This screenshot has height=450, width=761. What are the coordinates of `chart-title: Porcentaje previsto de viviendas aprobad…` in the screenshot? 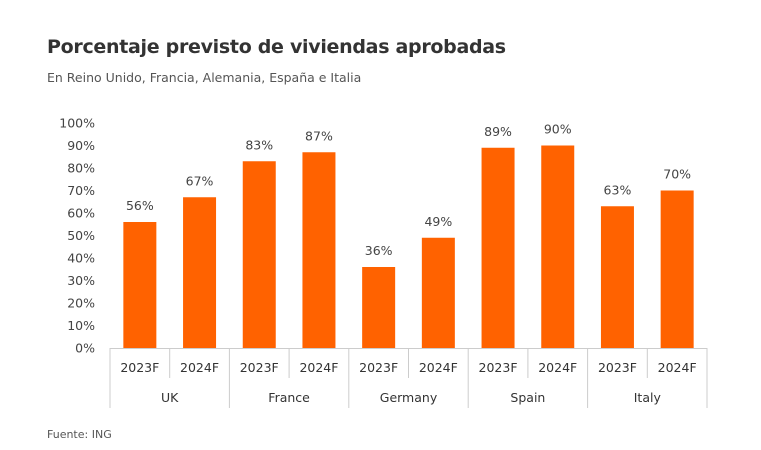 It's located at (276, 47).